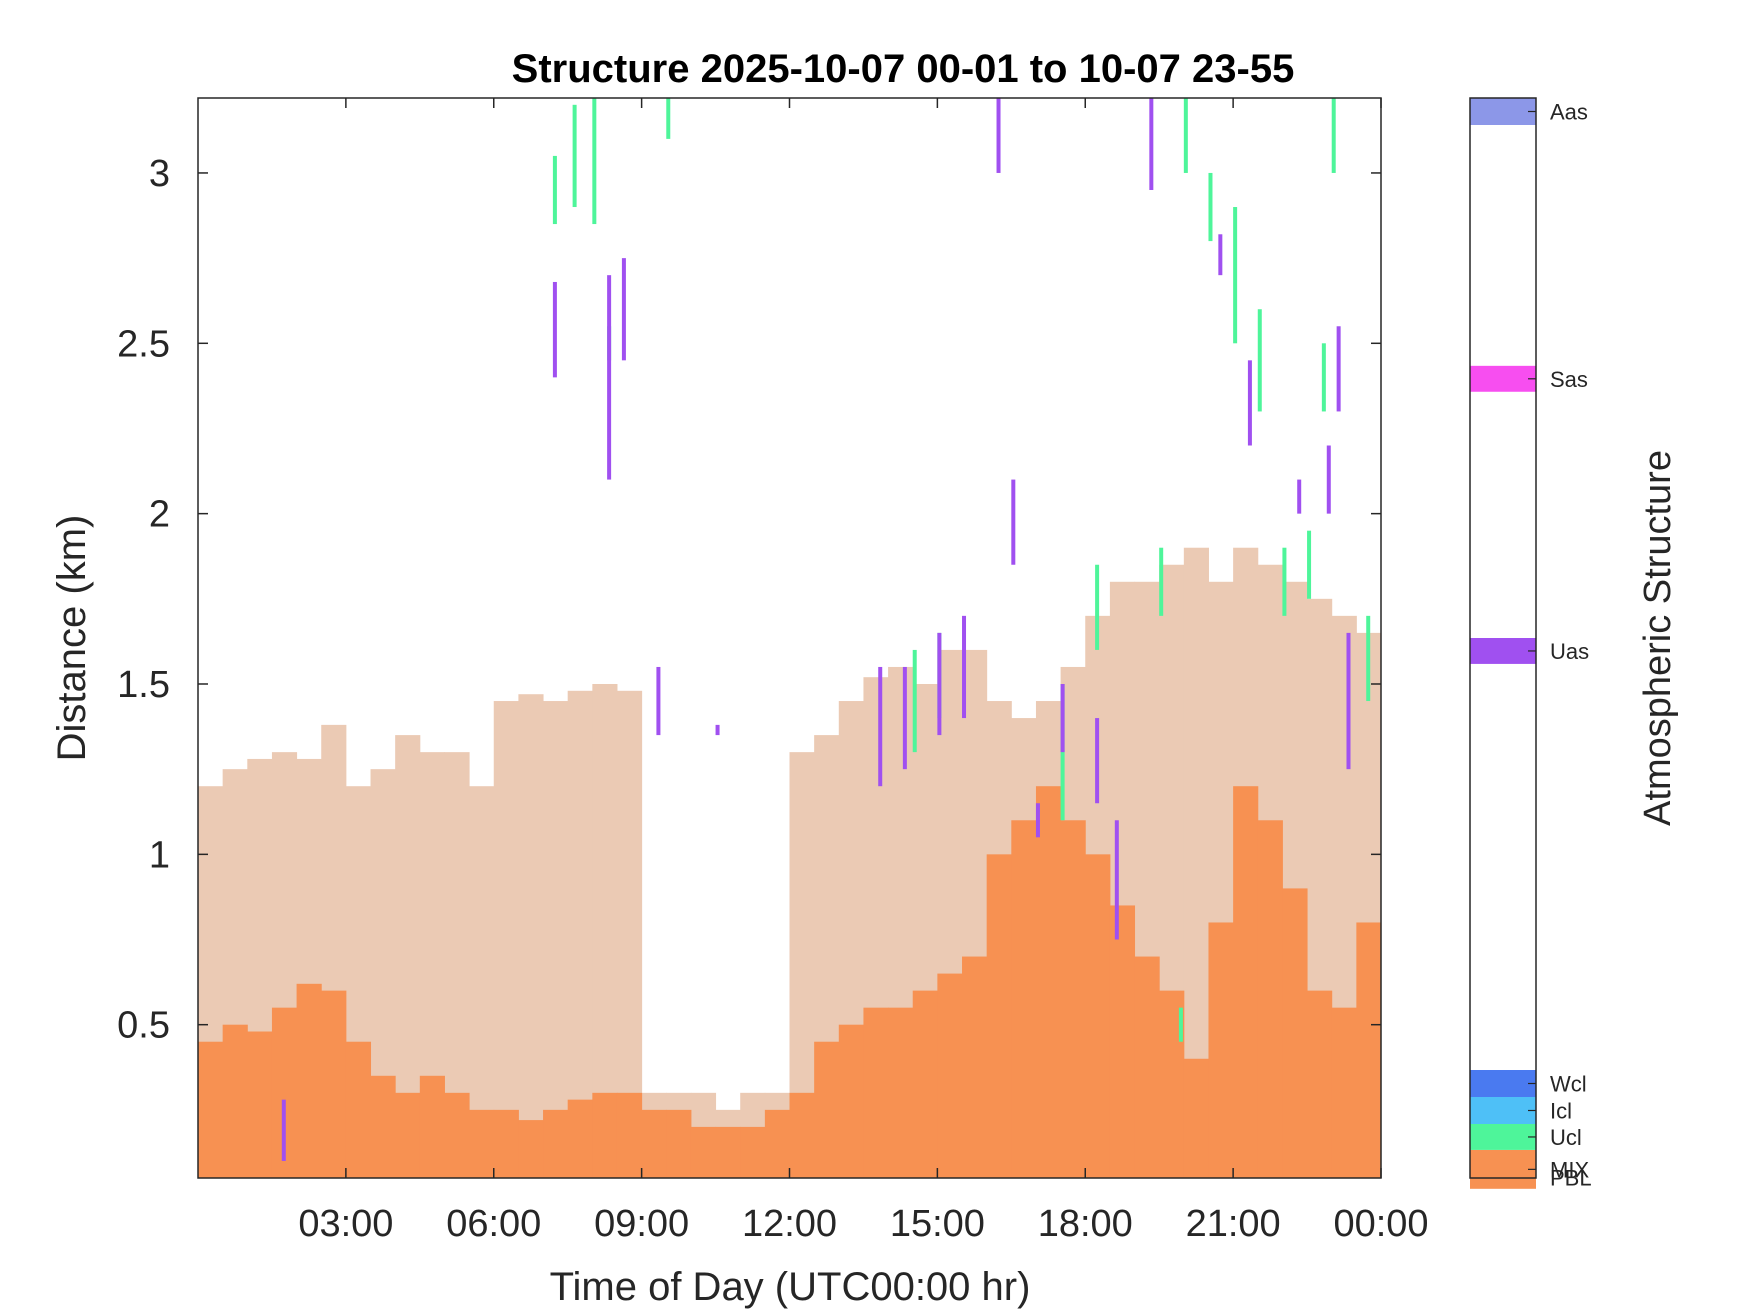 This screenshot has height=1313, width=1750. I want to click on x-tick-label: 09:00, so click(641, 1224).